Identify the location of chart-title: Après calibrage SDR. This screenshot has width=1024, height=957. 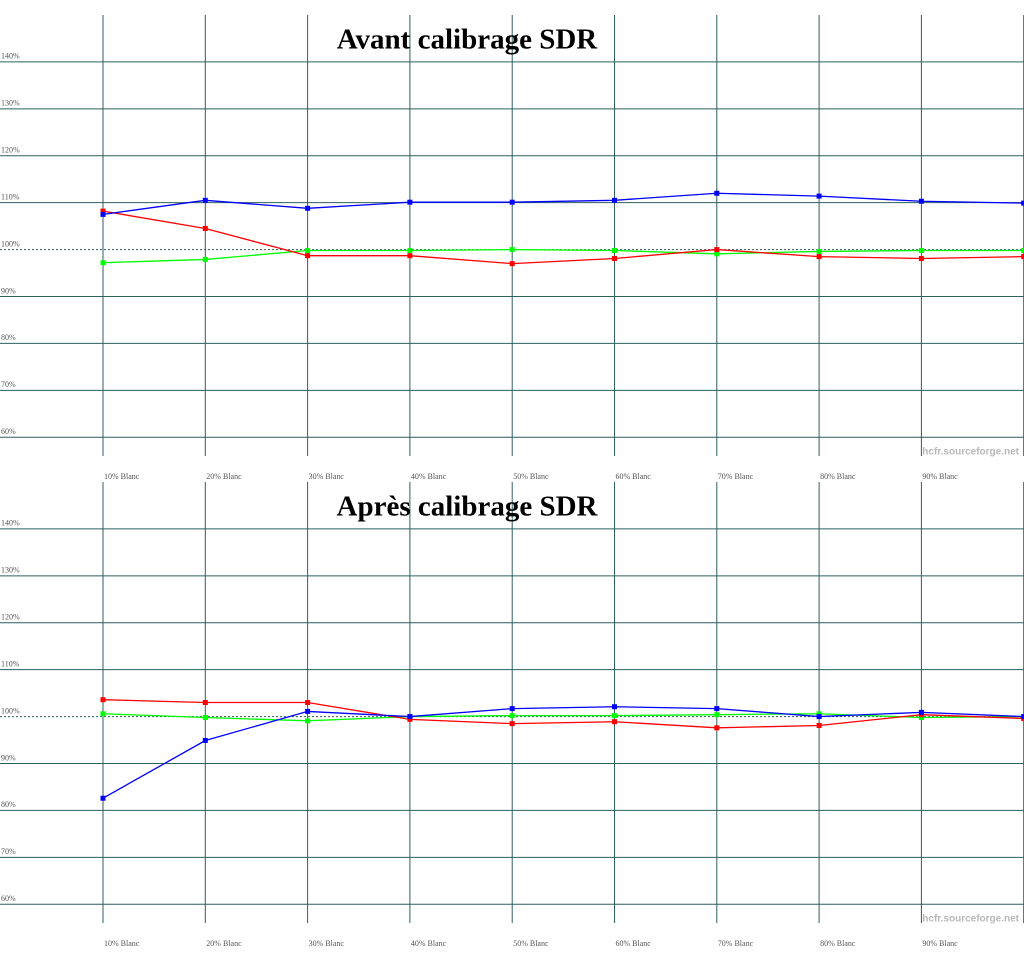
(468, 507).